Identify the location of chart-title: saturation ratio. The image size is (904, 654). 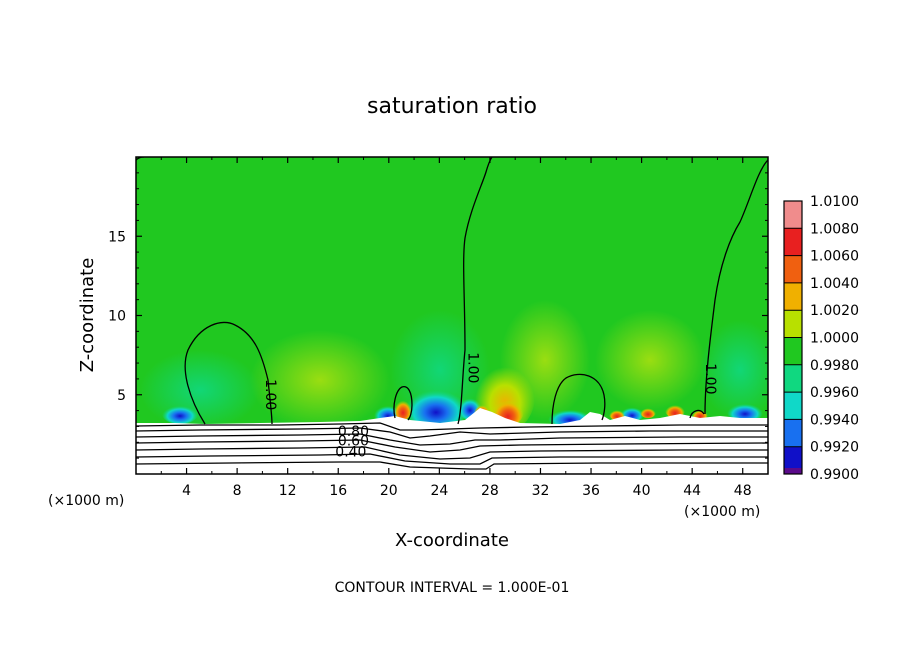
(452, 106).